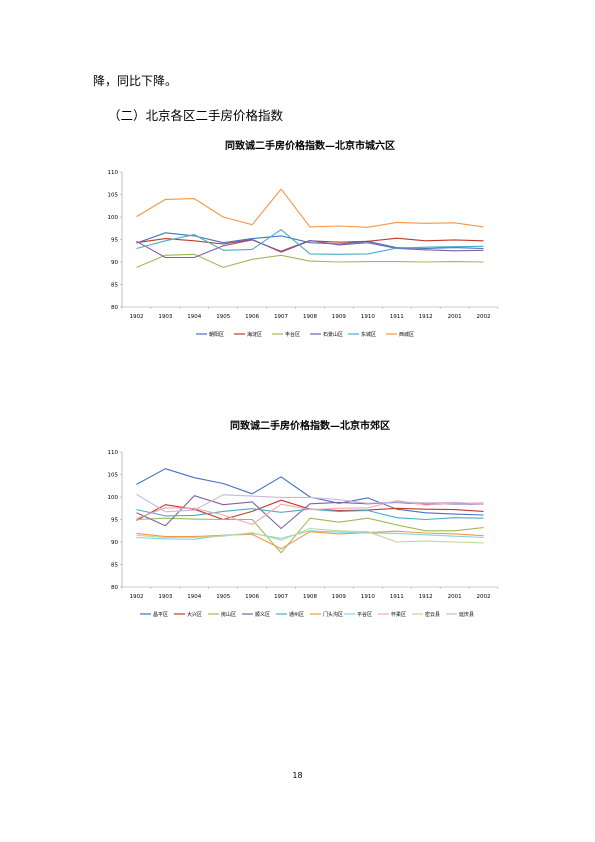  Describe the element at coordinates (368, 334) in the screenshot. I see `legend-label: 东城区` at that location.